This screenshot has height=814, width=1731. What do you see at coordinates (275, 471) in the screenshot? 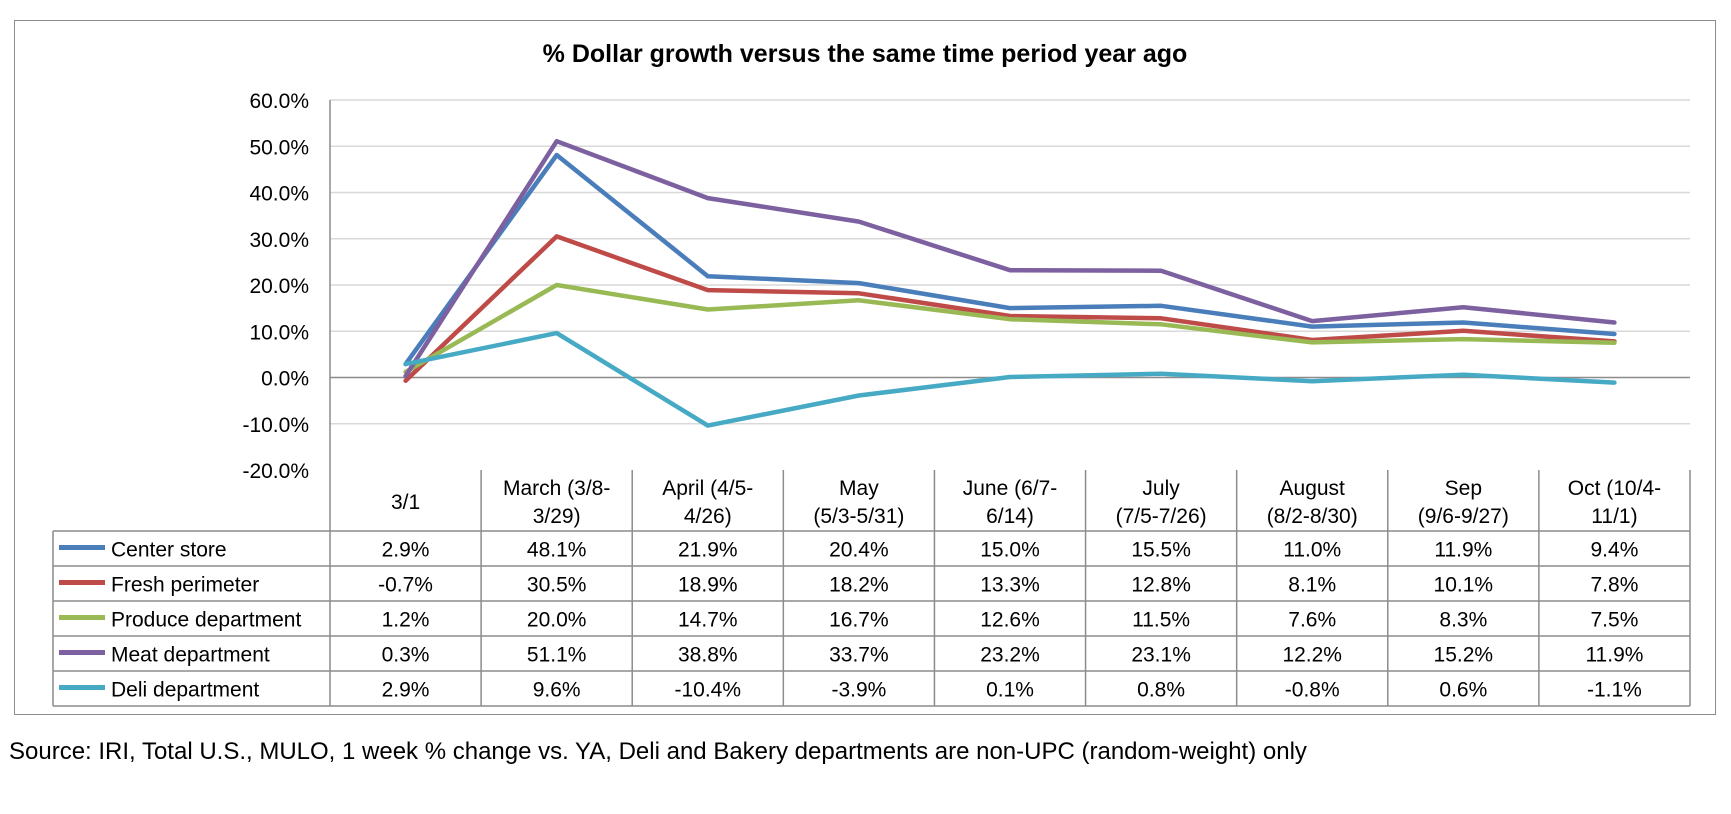
I see `y-tick-label: -20.0%` at bounding box center [275, 471].